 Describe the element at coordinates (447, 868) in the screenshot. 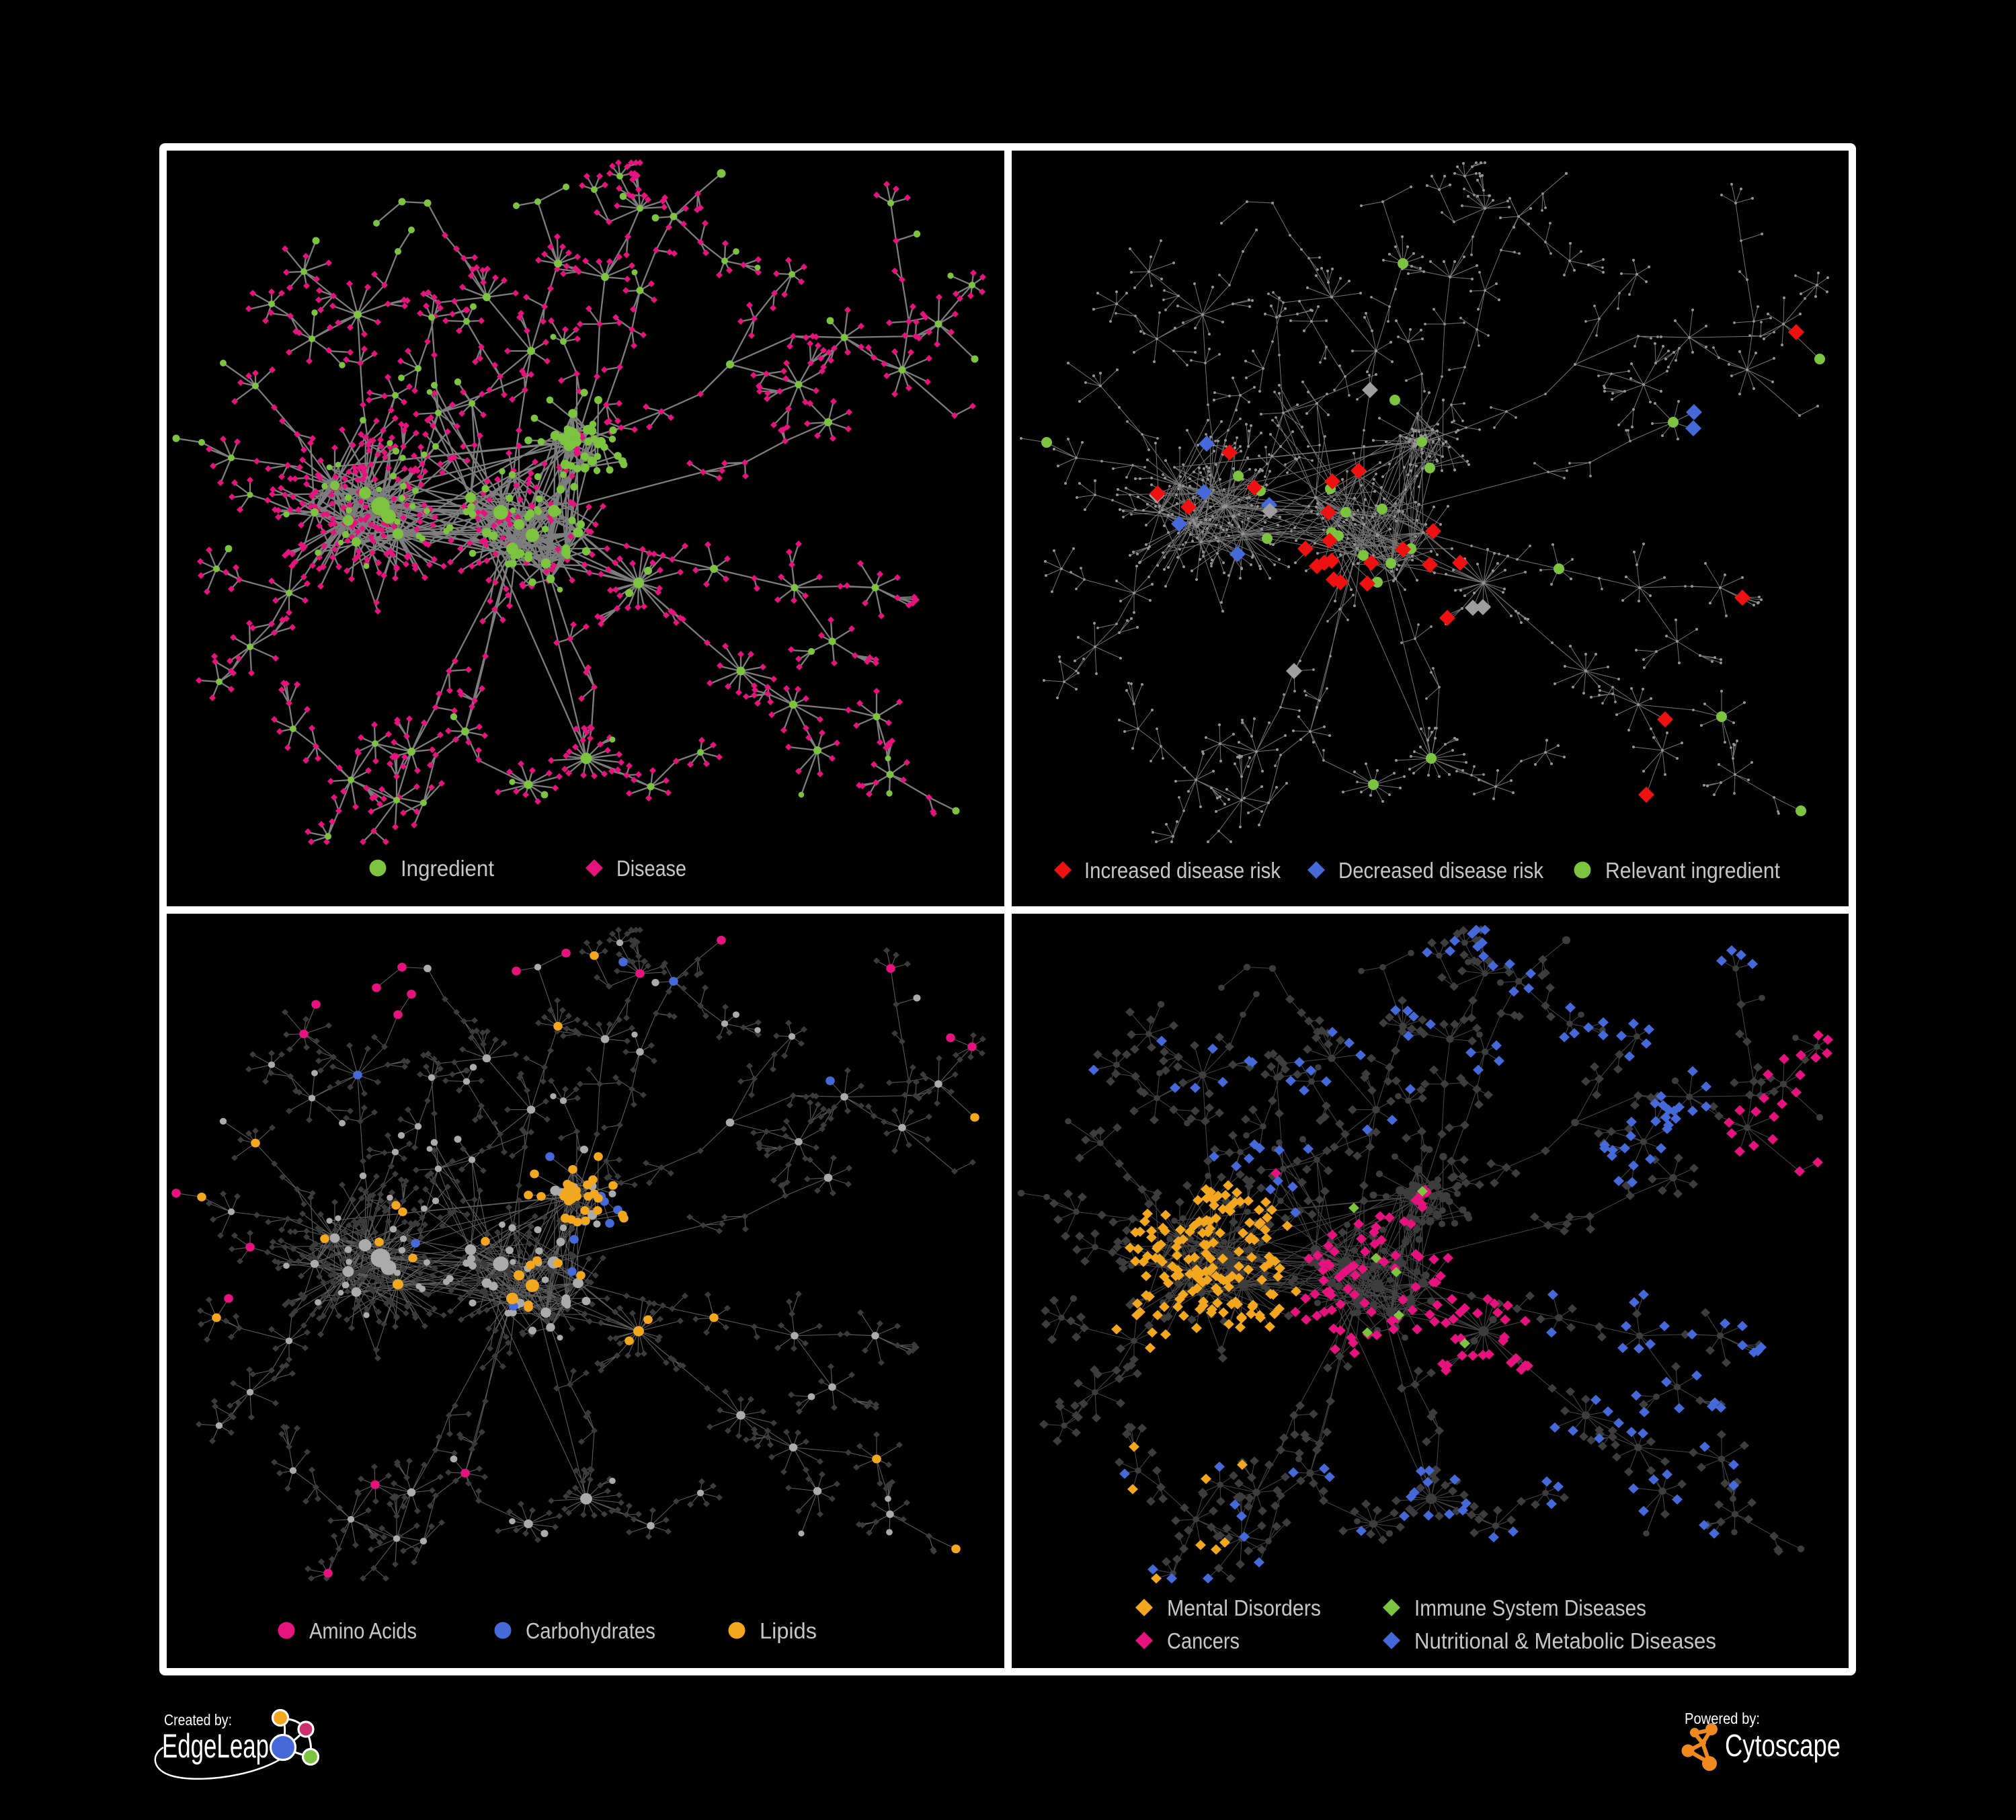

I see `svg-text: Ingredient` at that location.